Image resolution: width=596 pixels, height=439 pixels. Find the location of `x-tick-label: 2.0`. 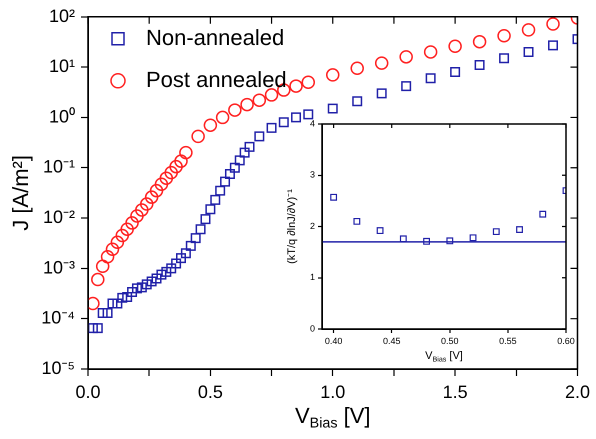

x-tick-label: 2.0 is located at coordinates (577, 392).